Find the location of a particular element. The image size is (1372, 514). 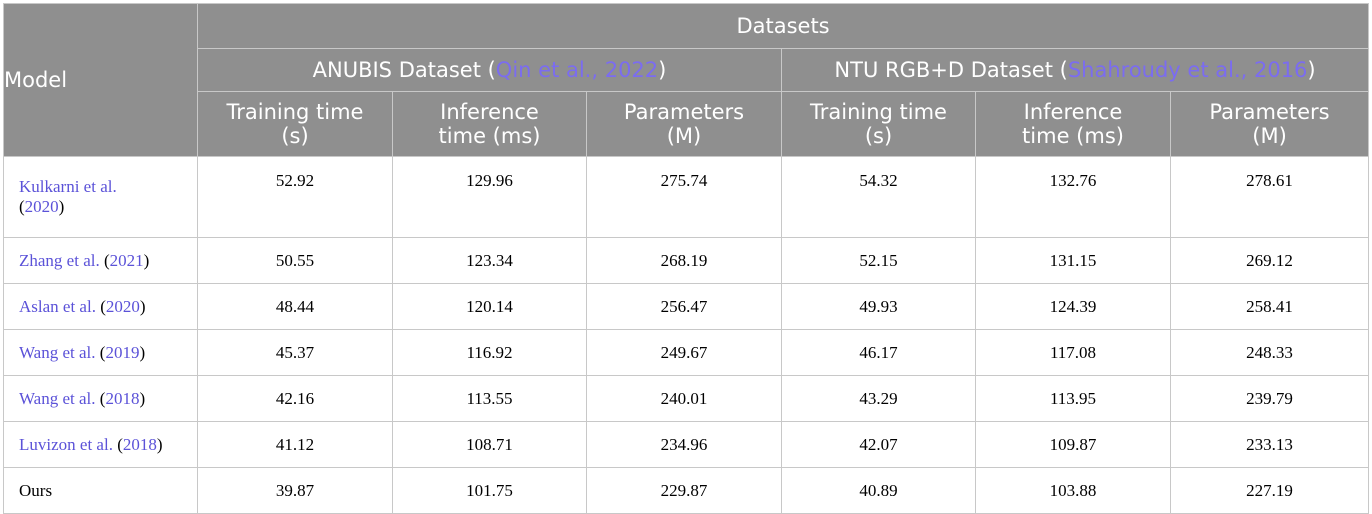

ntu-close-paren: ) is located at coordinates (1311, 70).